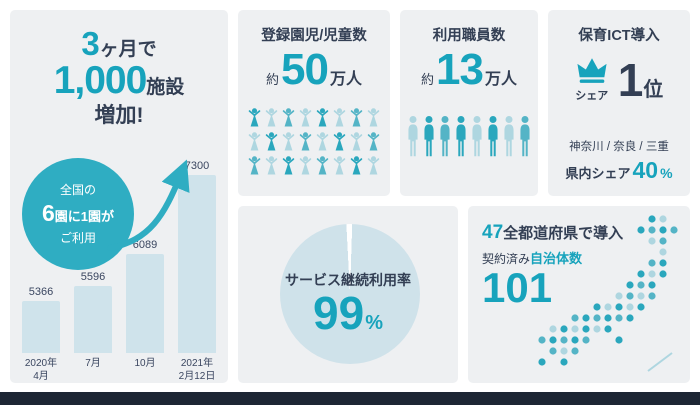 This screenshot has width=700, height=405. I want to click on growth-facilities-number: 1,000, so click(100, 81).